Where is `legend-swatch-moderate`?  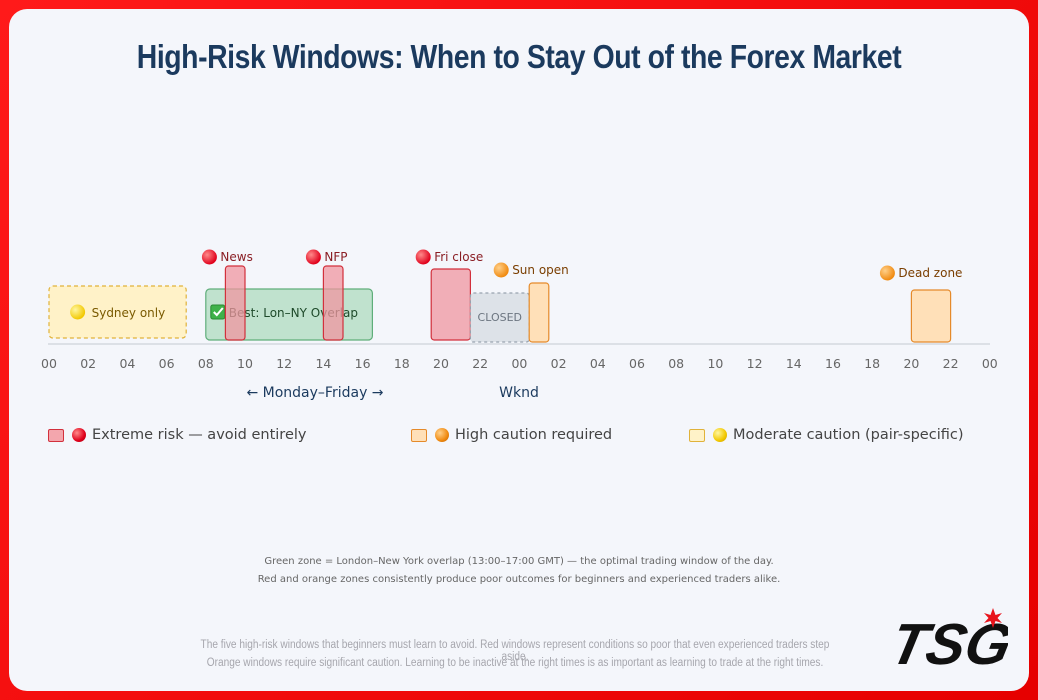
legend-swatch-moderate is located at coordinates (697, 435).